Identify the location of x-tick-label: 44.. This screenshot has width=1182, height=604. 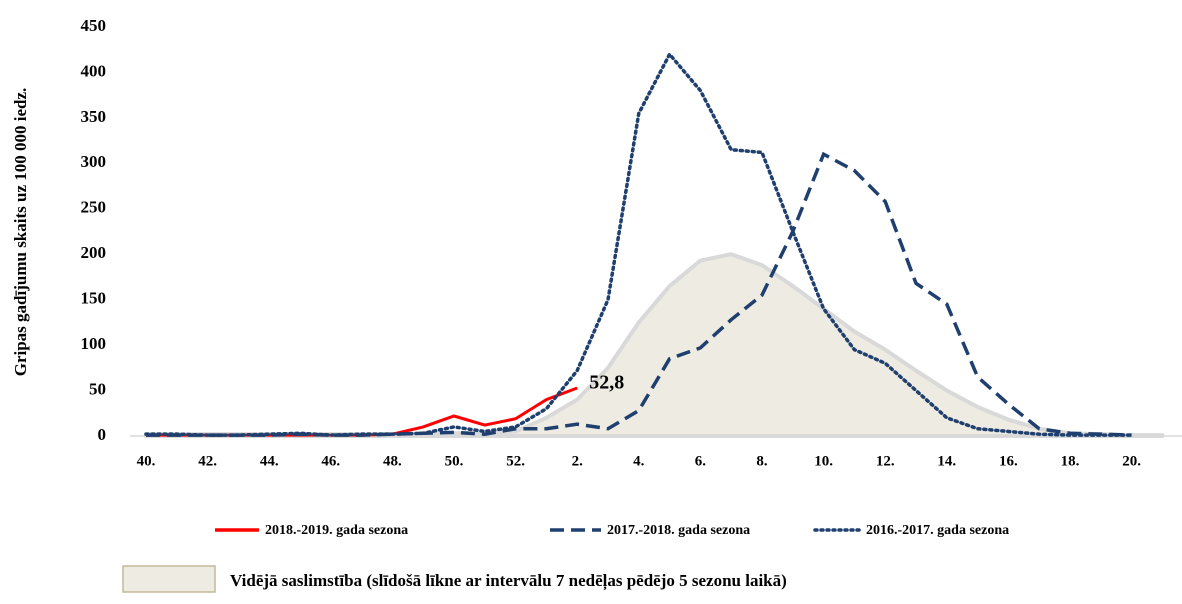
(269, 461).